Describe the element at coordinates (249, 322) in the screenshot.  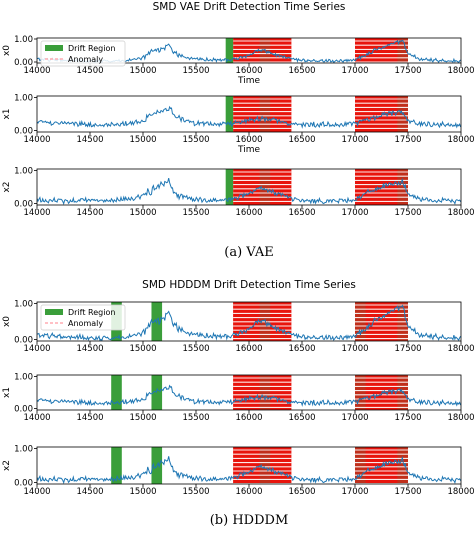
I see `series-line-x0` at that location.